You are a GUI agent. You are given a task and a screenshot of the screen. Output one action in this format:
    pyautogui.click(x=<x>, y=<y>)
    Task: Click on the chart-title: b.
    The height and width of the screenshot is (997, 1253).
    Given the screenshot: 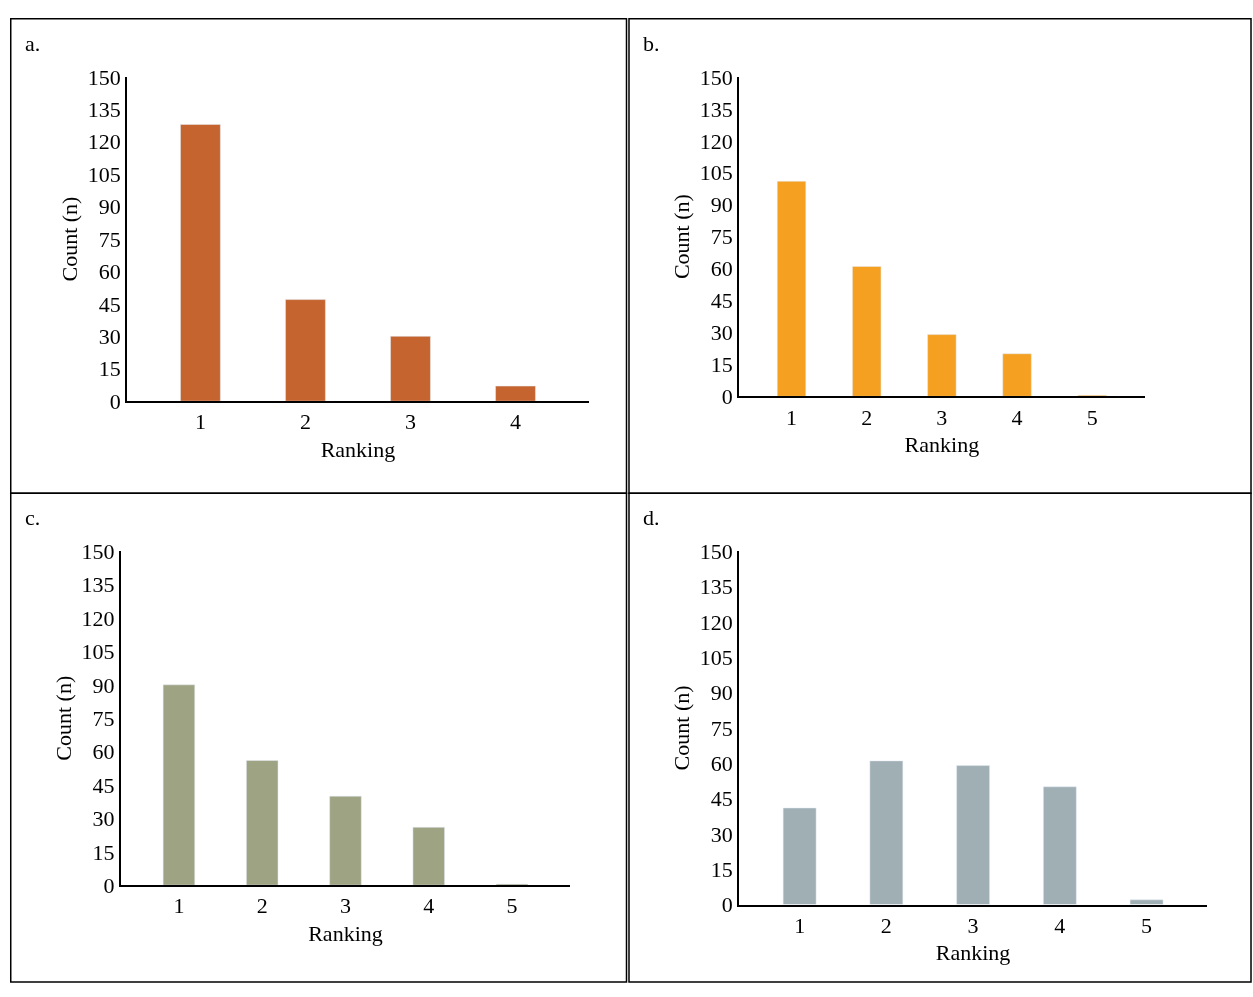 What is the action you would take?
    pyautogui.click(x=651, y=43)
    